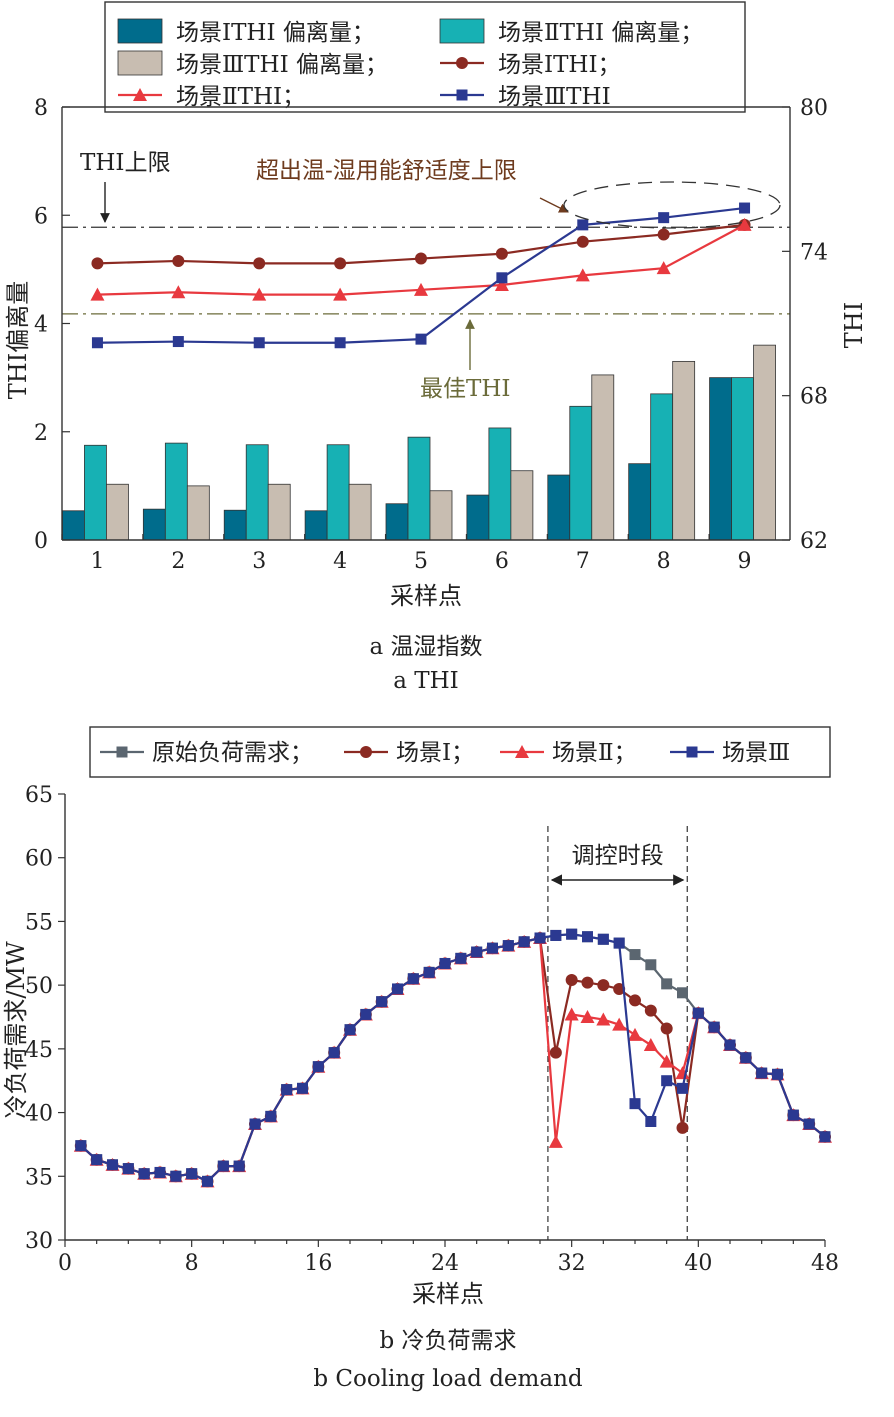  What do you see at coordinates (600, 33) in the screenshot?
I see `legend-label: 场景ⅡTHI 偏离量；` at bounding box center [600, 33].